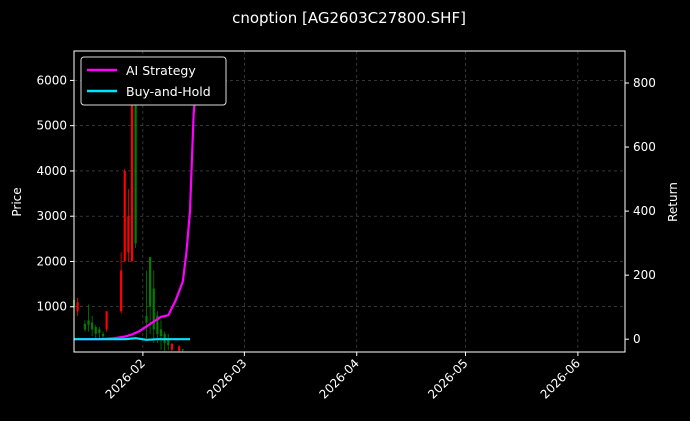 The height and width of the screenshot is (421, 690). I want to click on right-y-tick-label: 0, so click(637, 339).